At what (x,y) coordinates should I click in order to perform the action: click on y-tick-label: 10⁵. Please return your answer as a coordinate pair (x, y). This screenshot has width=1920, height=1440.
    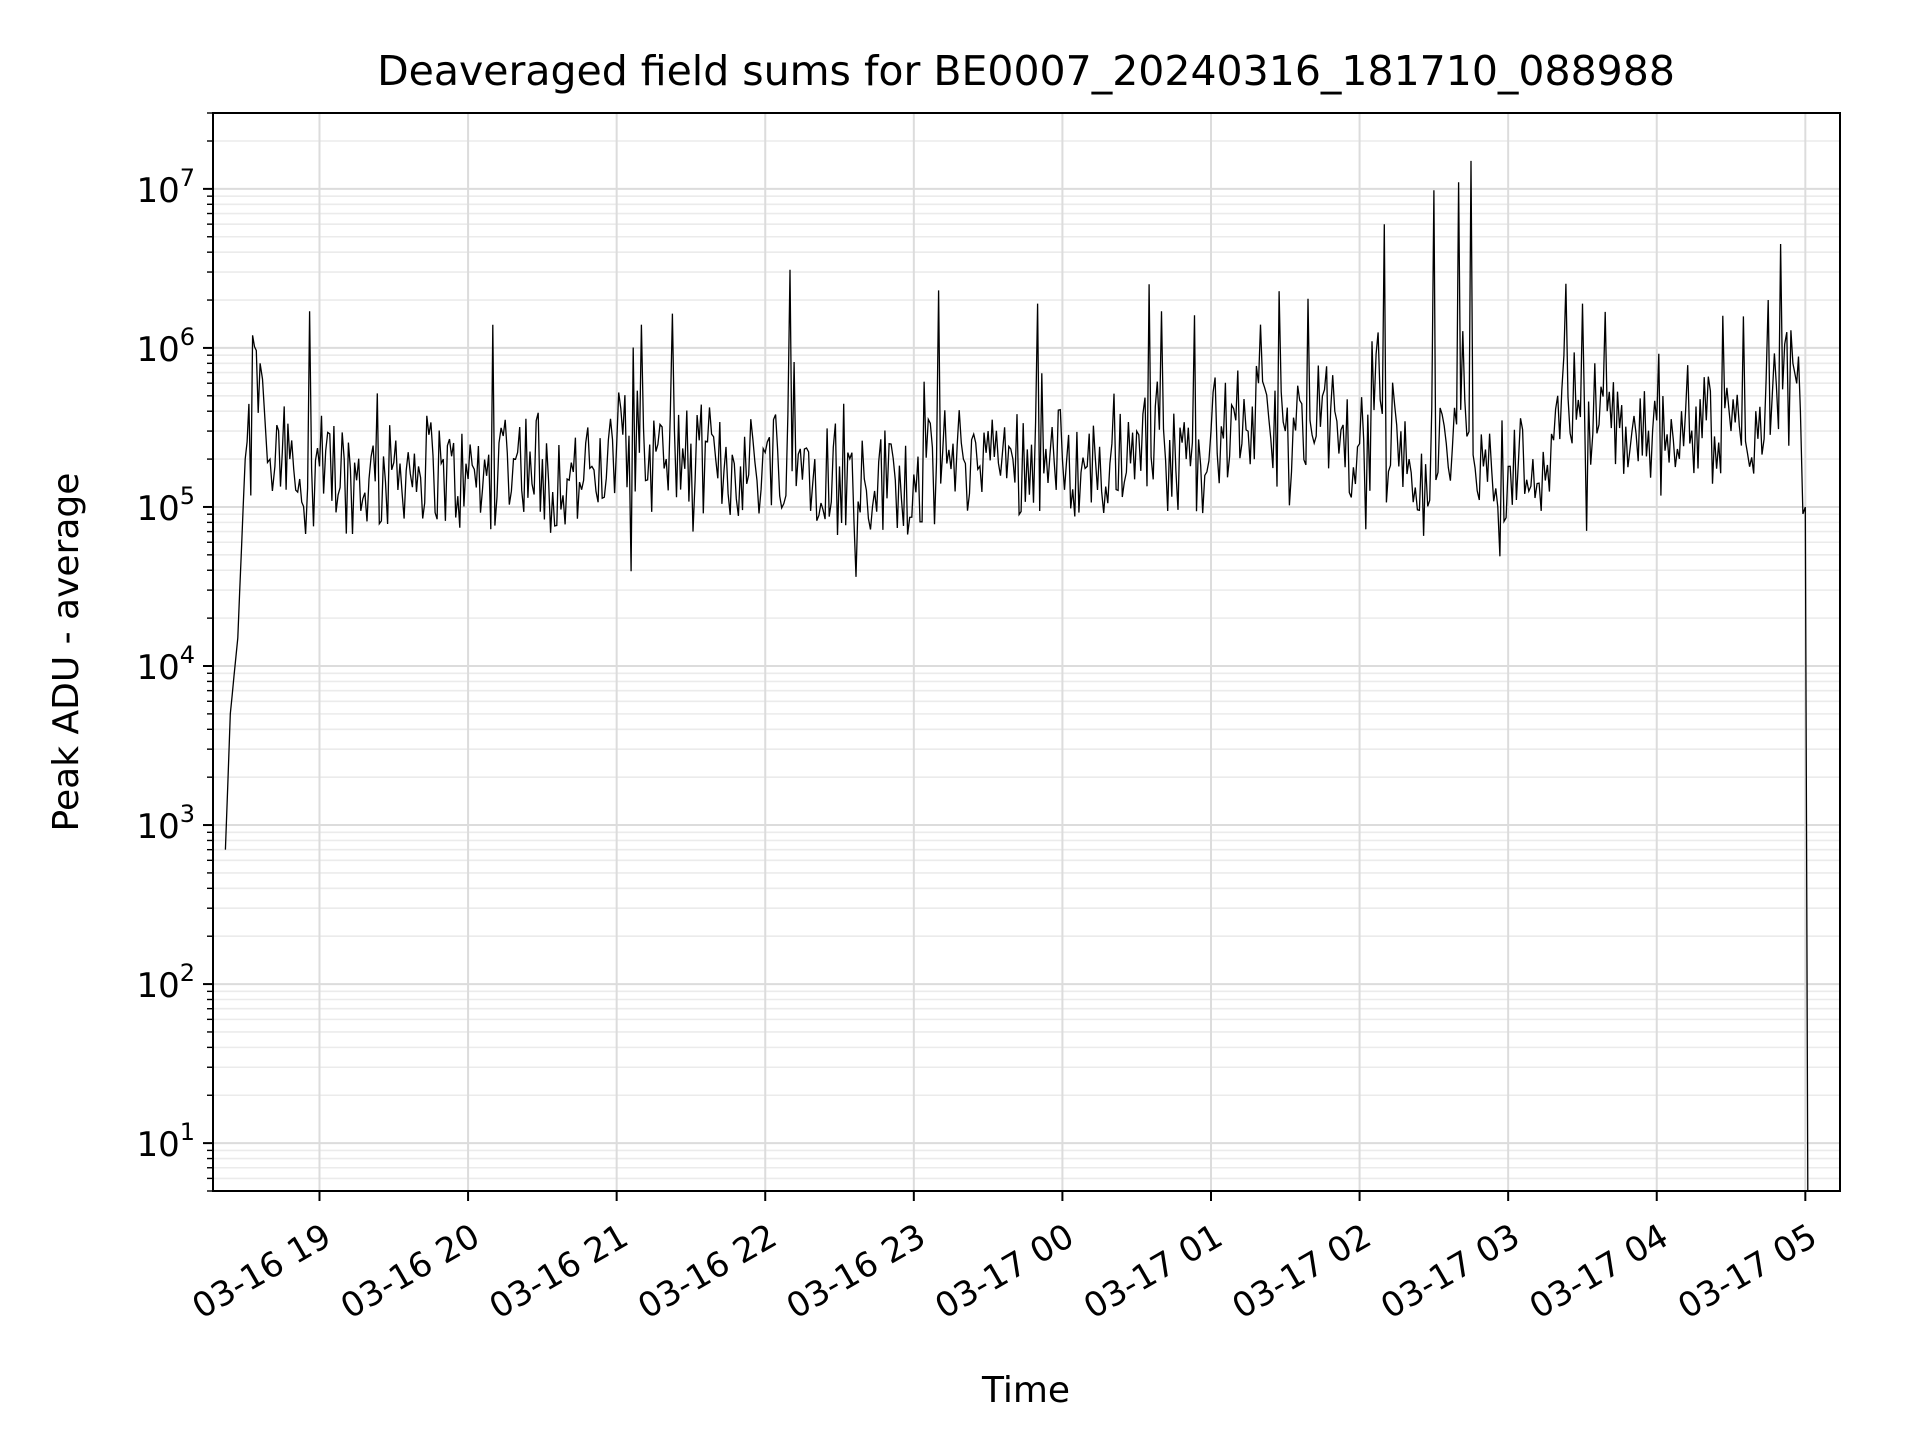
    Looking at the image, I should click on (165, 505).